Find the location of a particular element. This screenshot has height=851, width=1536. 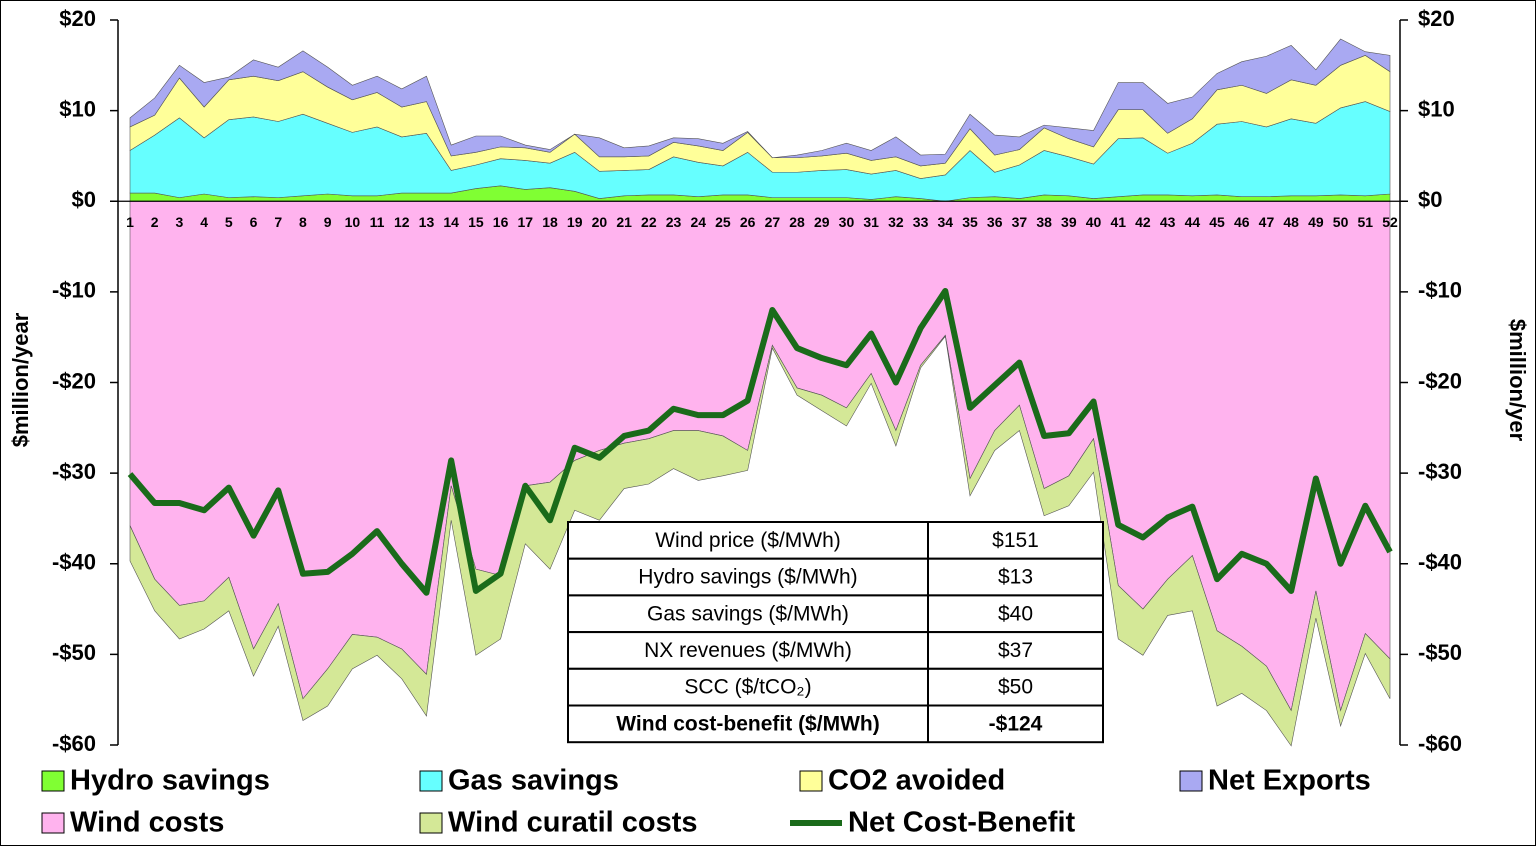

y2-tick-label: -$50 is located at coordinates (1440, 652).